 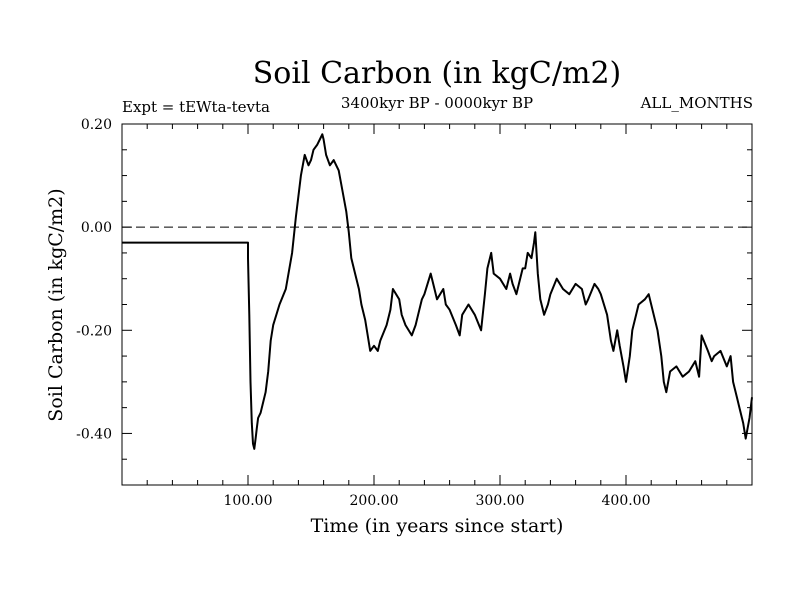 I want to click on y-tick-label: 0.20, so click(x=96, y=125).